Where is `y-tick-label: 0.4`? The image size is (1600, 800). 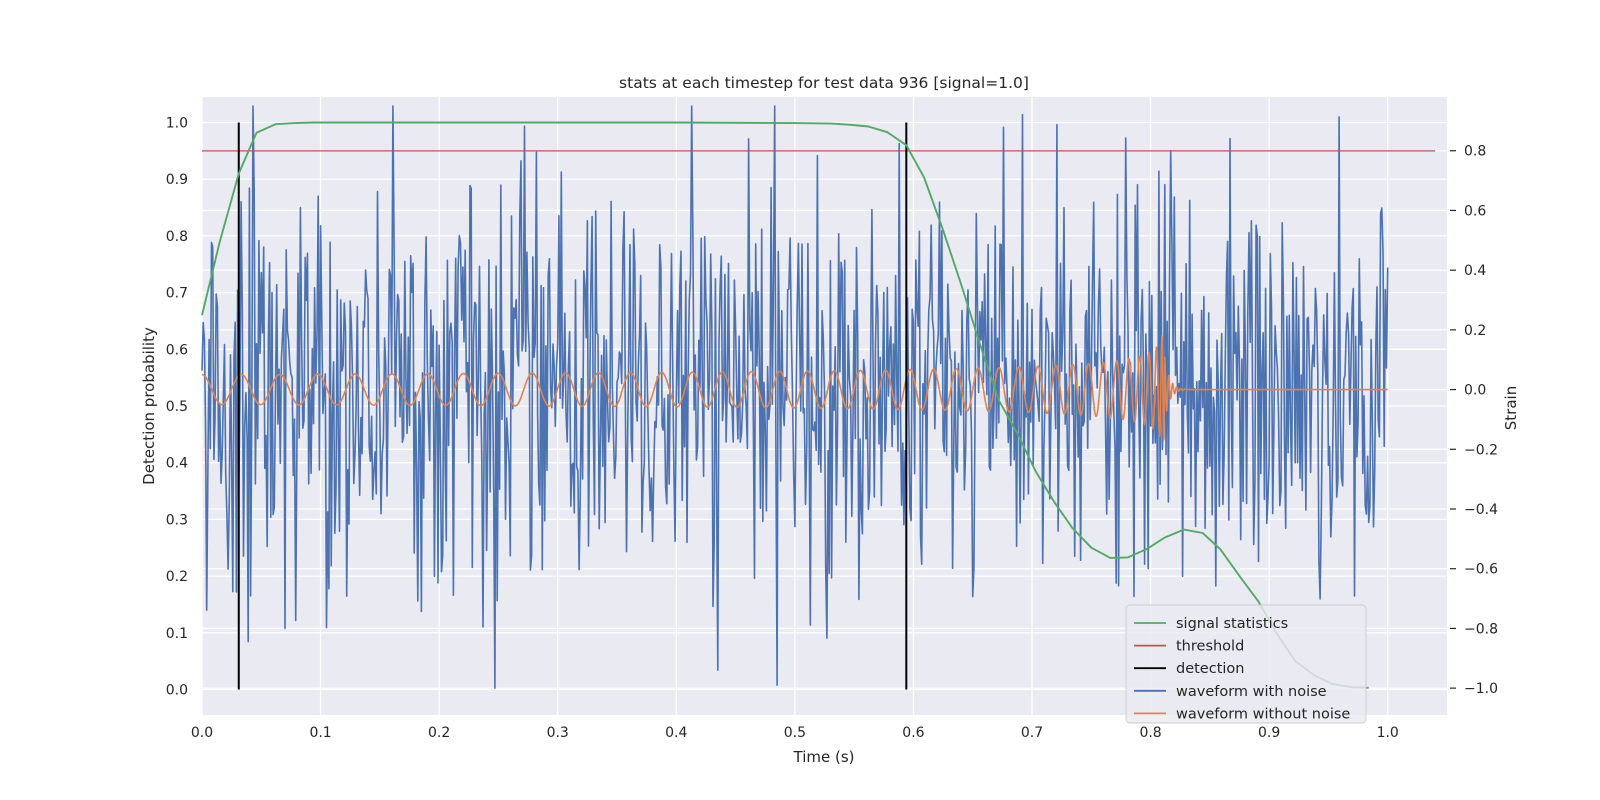
y-tick-label: 0.4 is located at coordinates (177, 464).